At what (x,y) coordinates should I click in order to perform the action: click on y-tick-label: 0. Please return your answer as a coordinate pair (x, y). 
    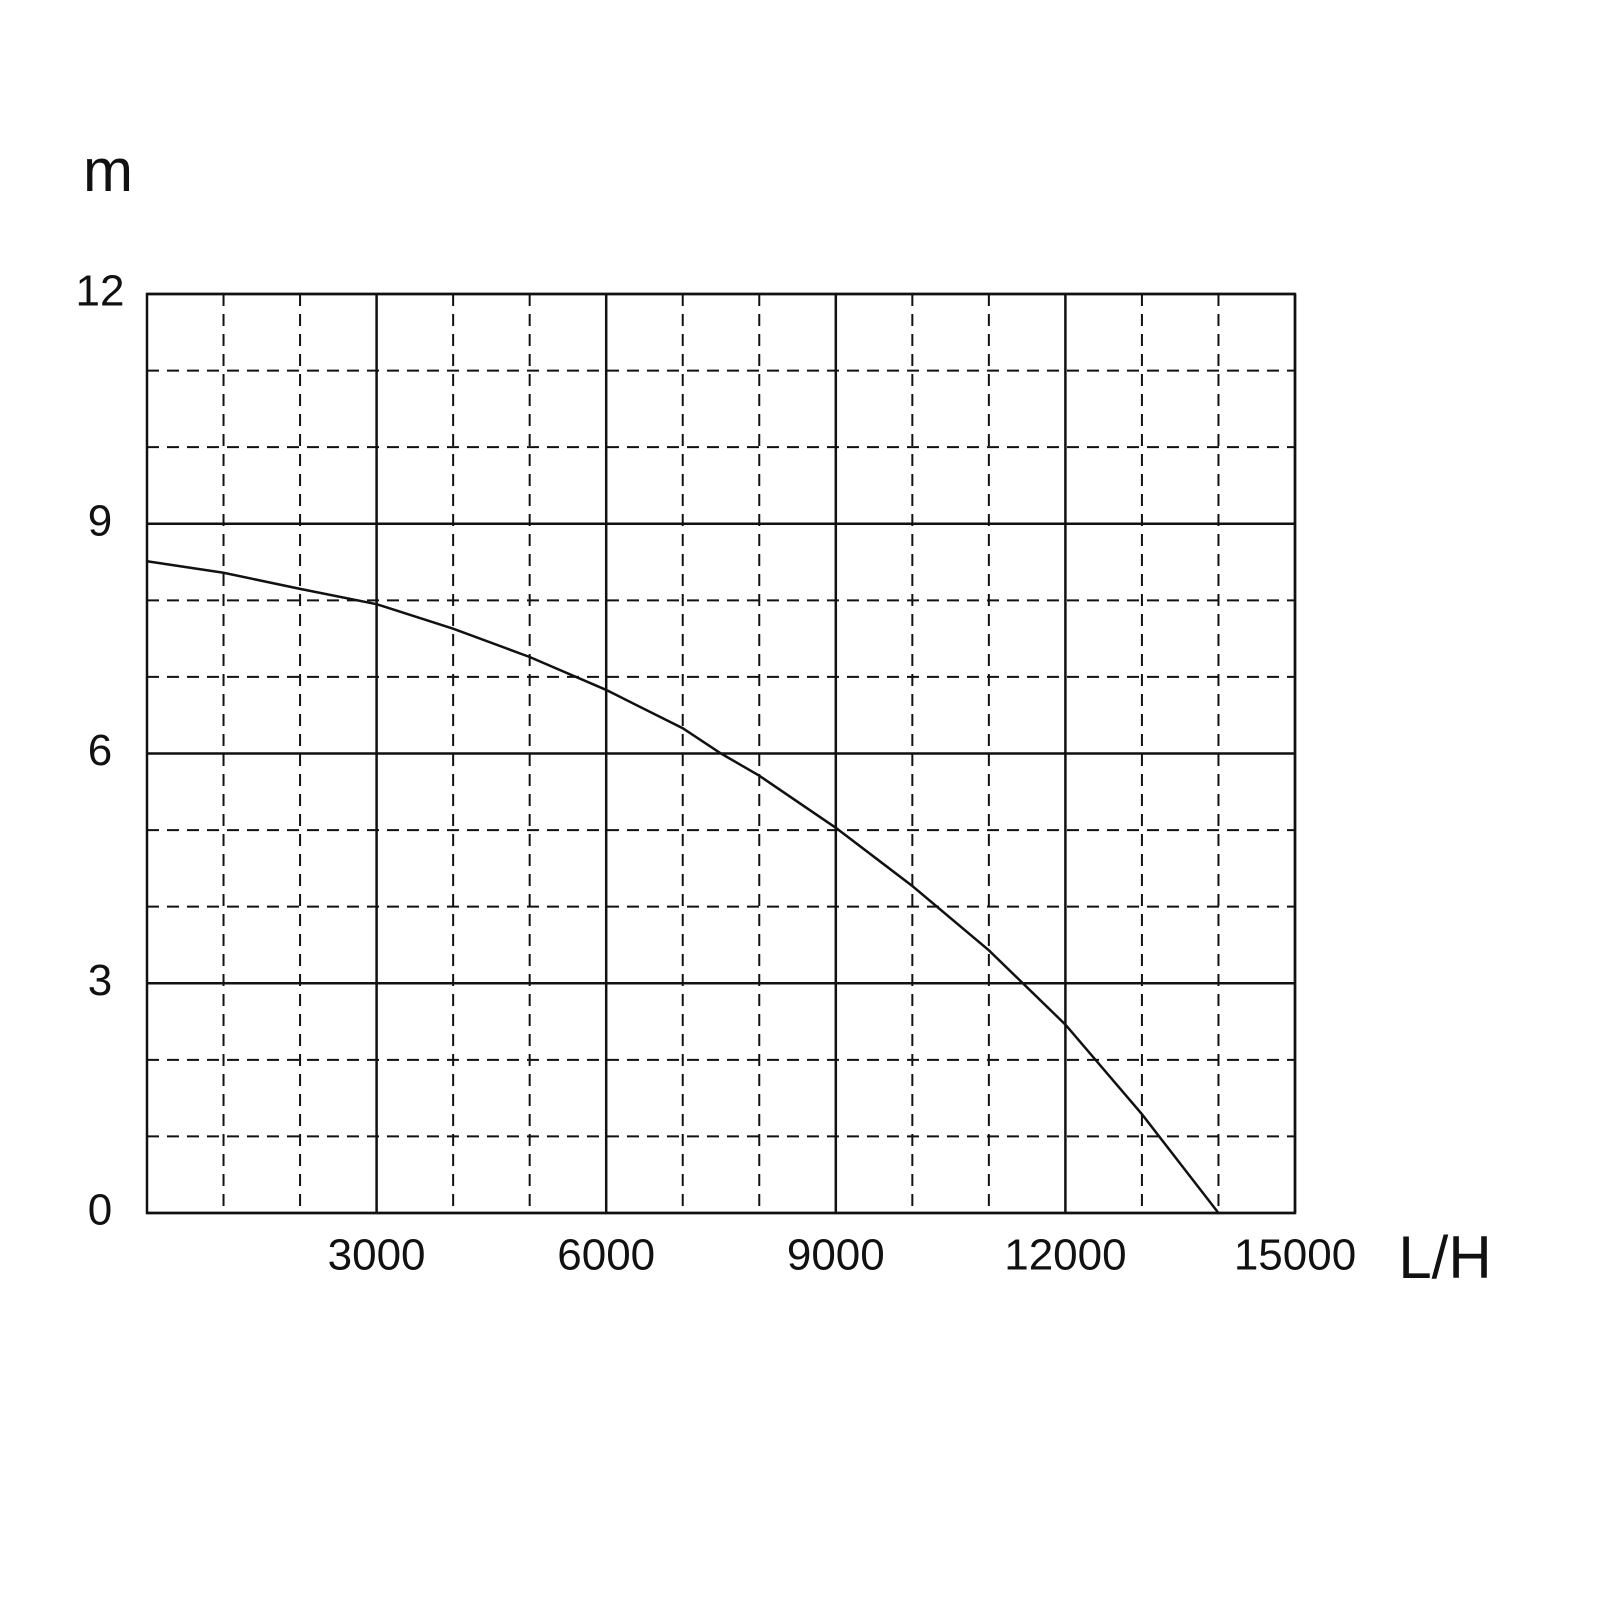
    Looking at the image, I should click on (100, 1210).